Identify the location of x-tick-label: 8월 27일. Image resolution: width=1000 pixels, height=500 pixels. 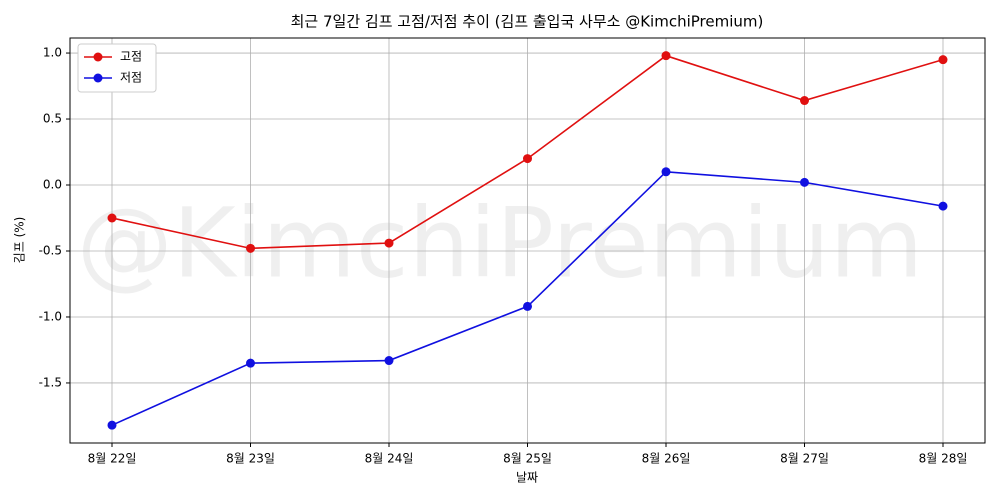
(804, 459).